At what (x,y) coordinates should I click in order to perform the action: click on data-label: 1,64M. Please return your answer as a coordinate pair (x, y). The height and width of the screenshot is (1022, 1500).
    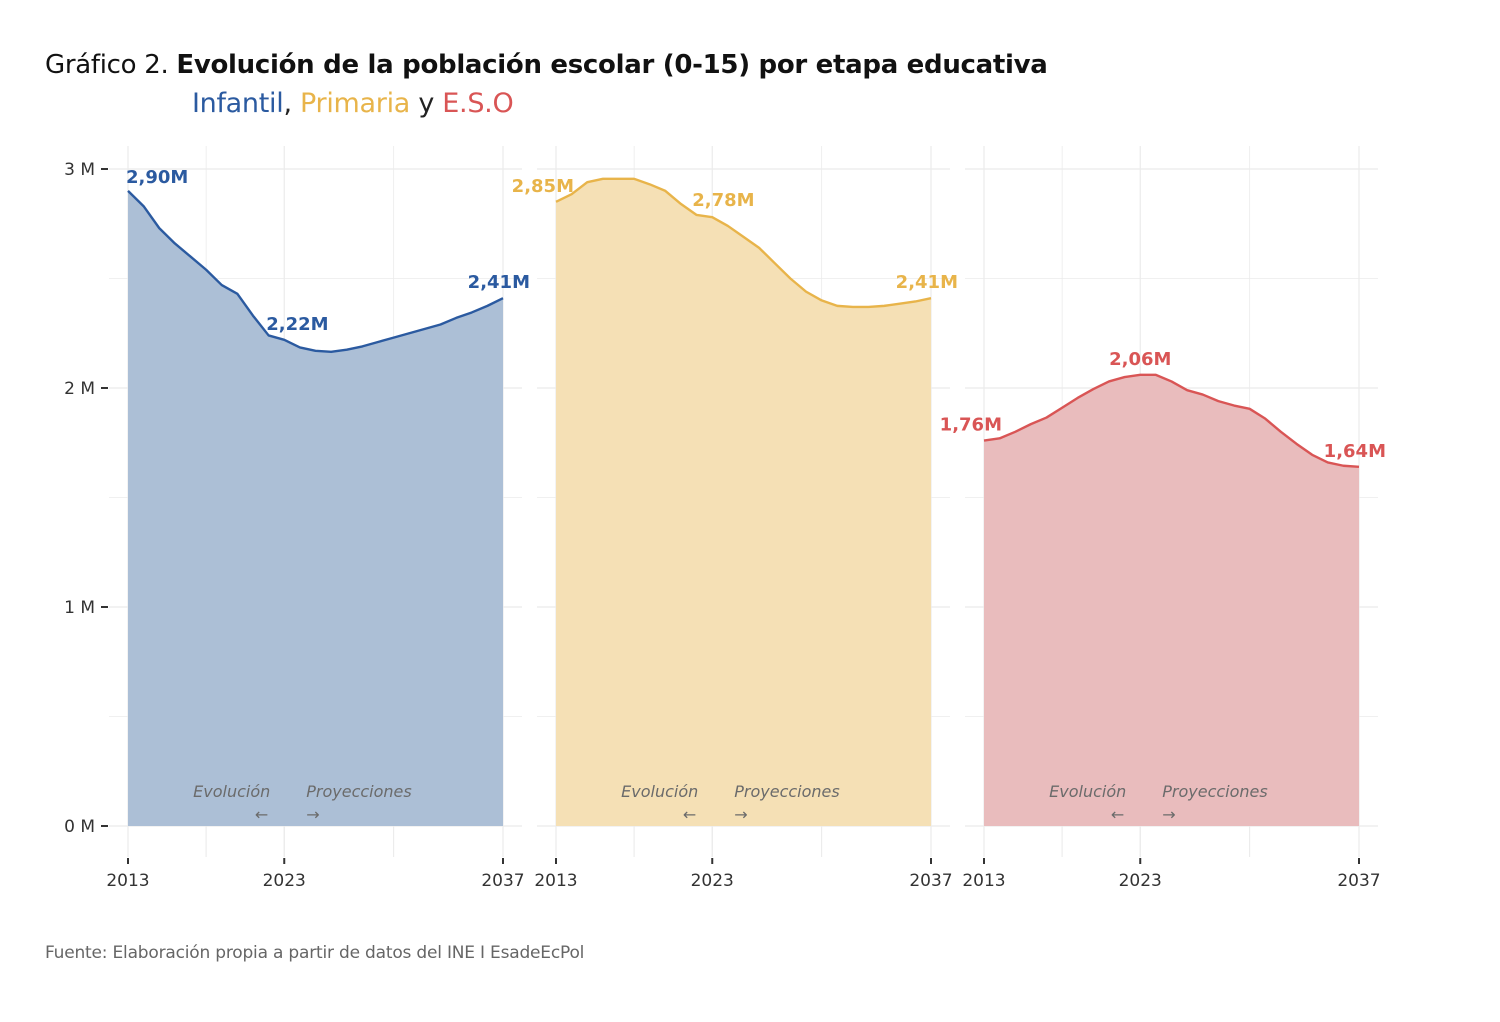
    Looking at the image, I should click on (1355, 451).